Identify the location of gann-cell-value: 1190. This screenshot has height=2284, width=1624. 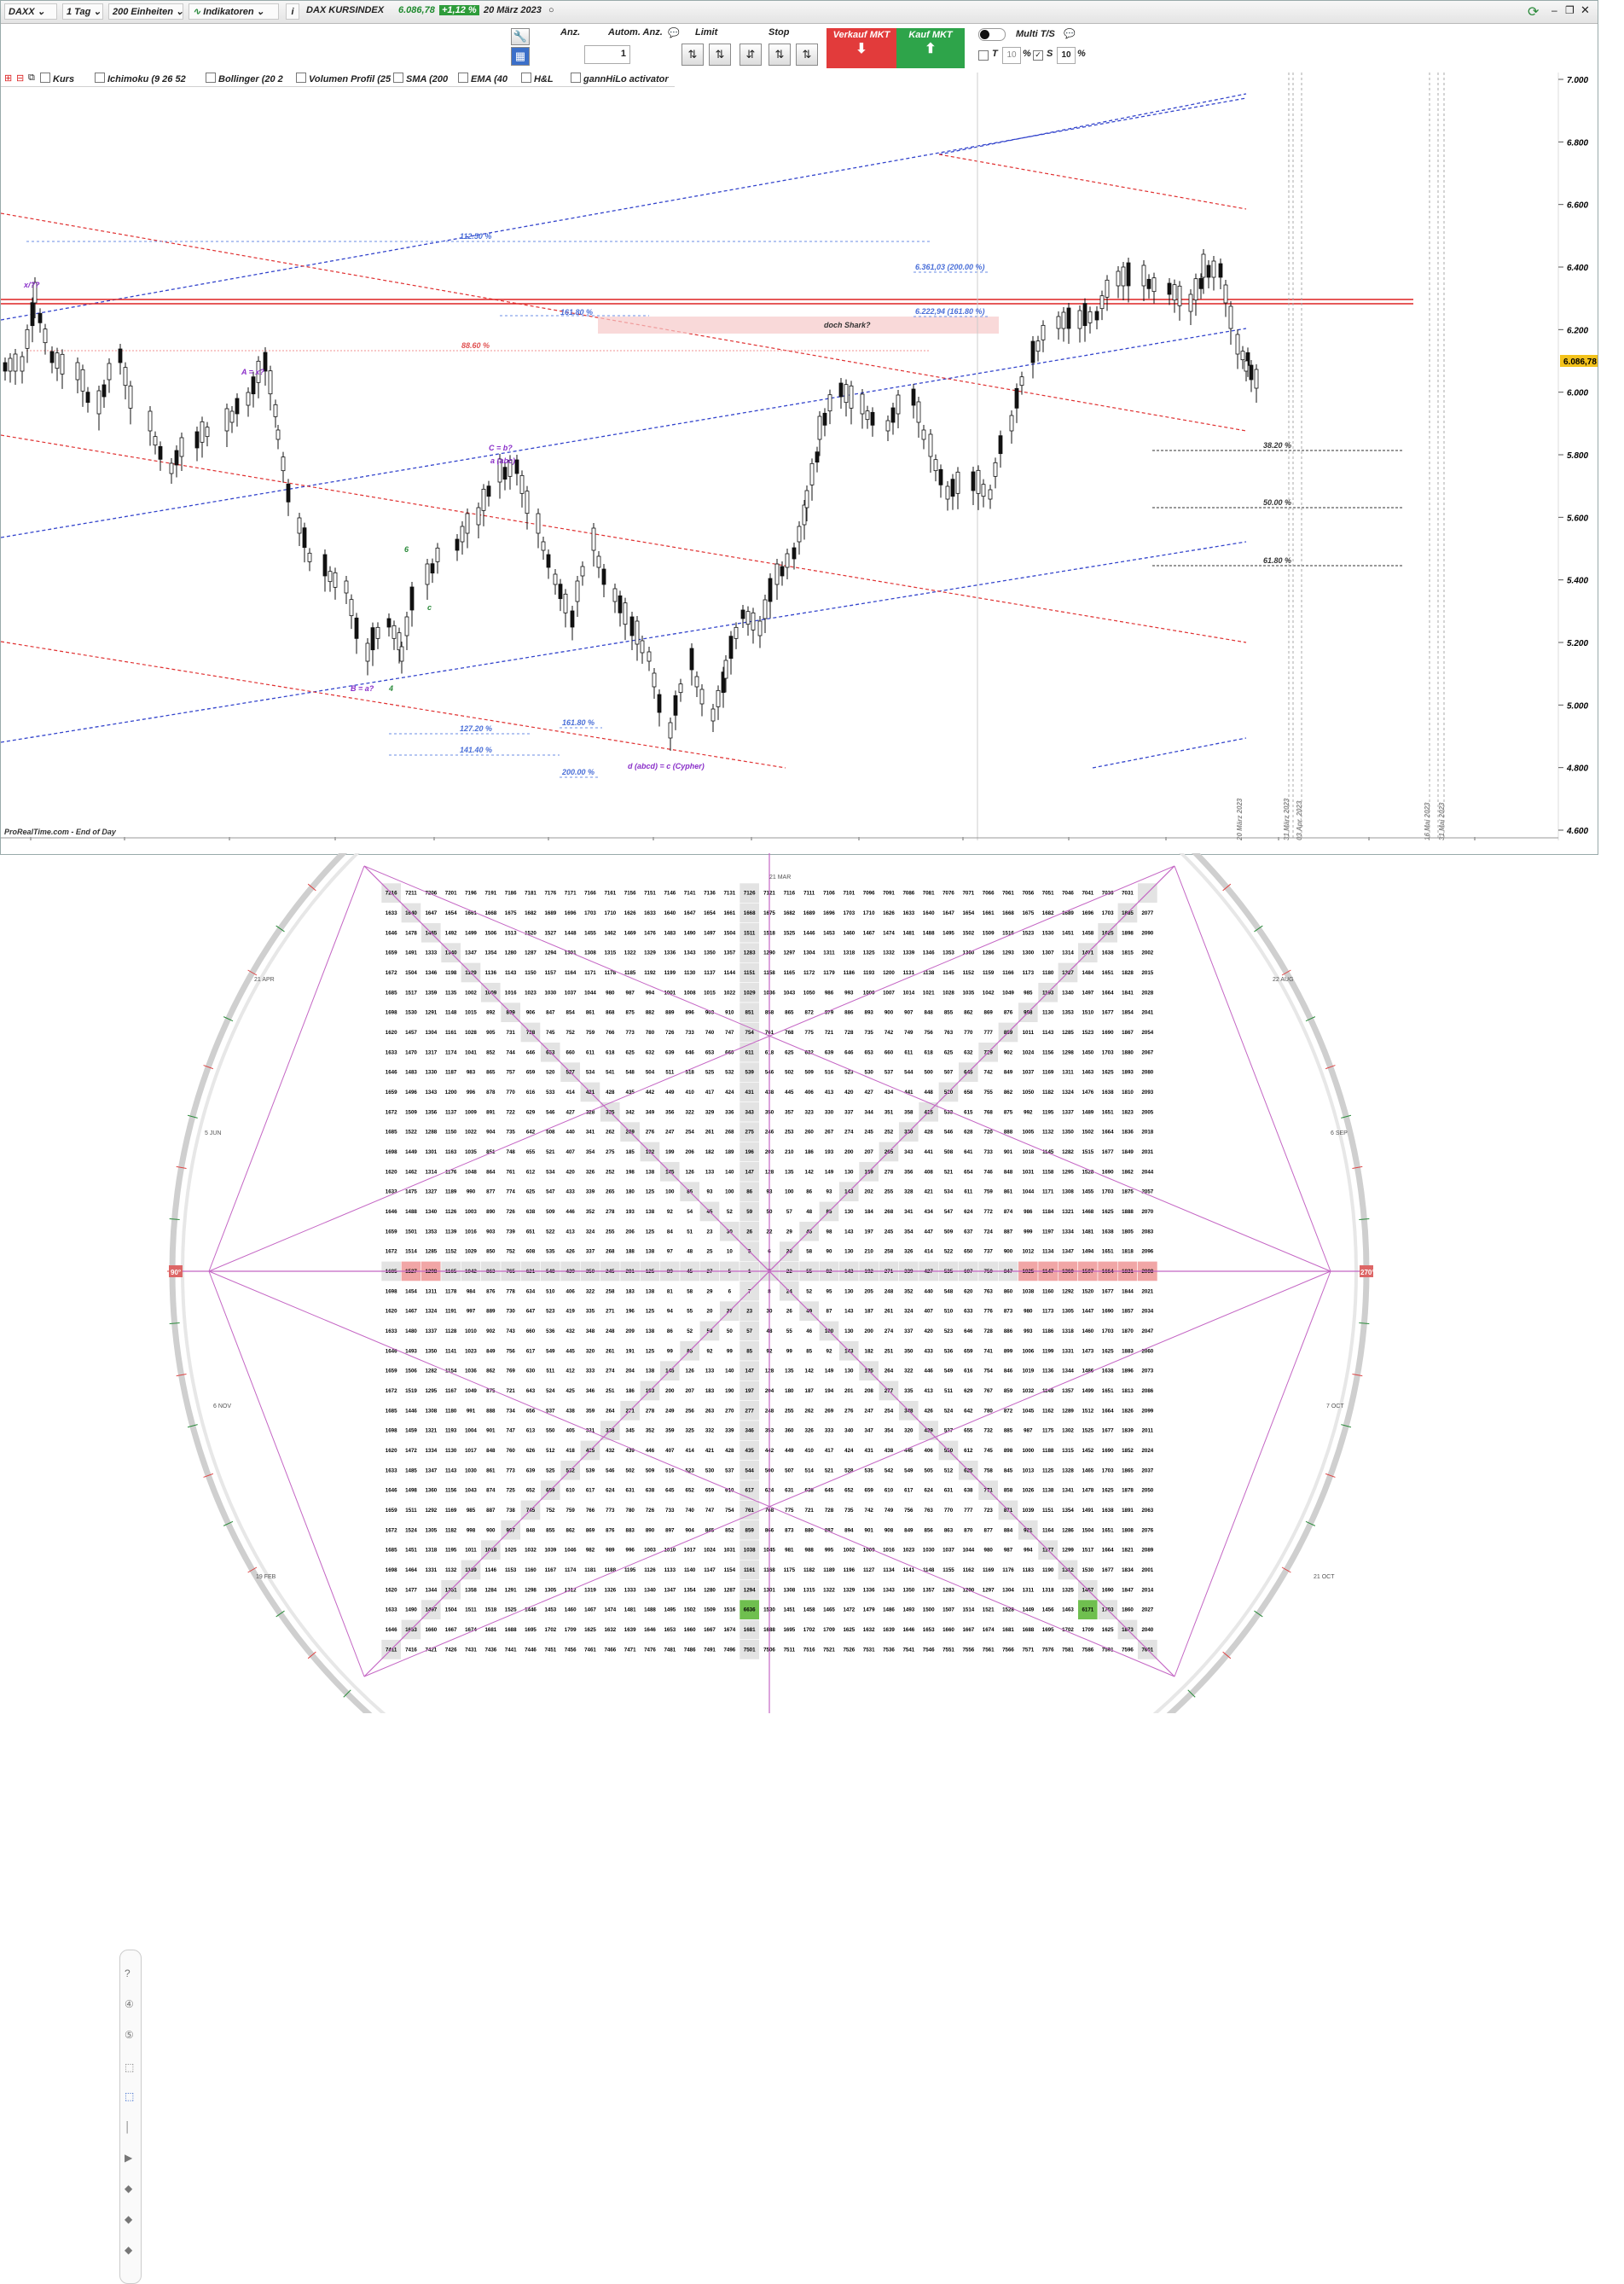
(1048, 1570).